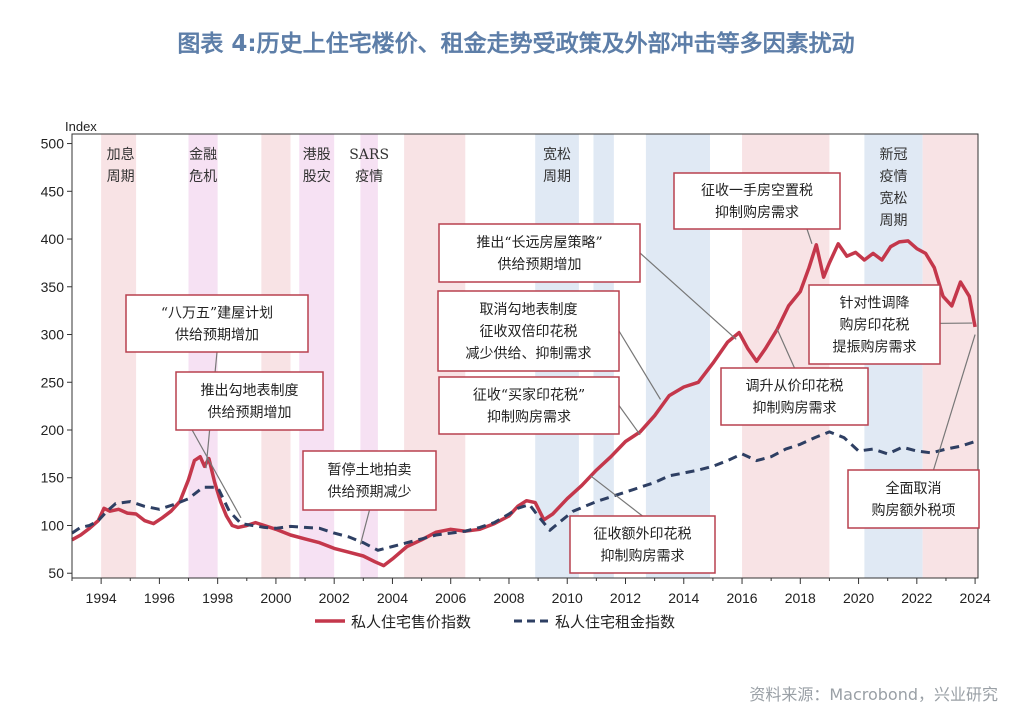  Describe the element at coordinates (101, 598) in the screenshot. I see `x-tick-label: 1994` at that location.